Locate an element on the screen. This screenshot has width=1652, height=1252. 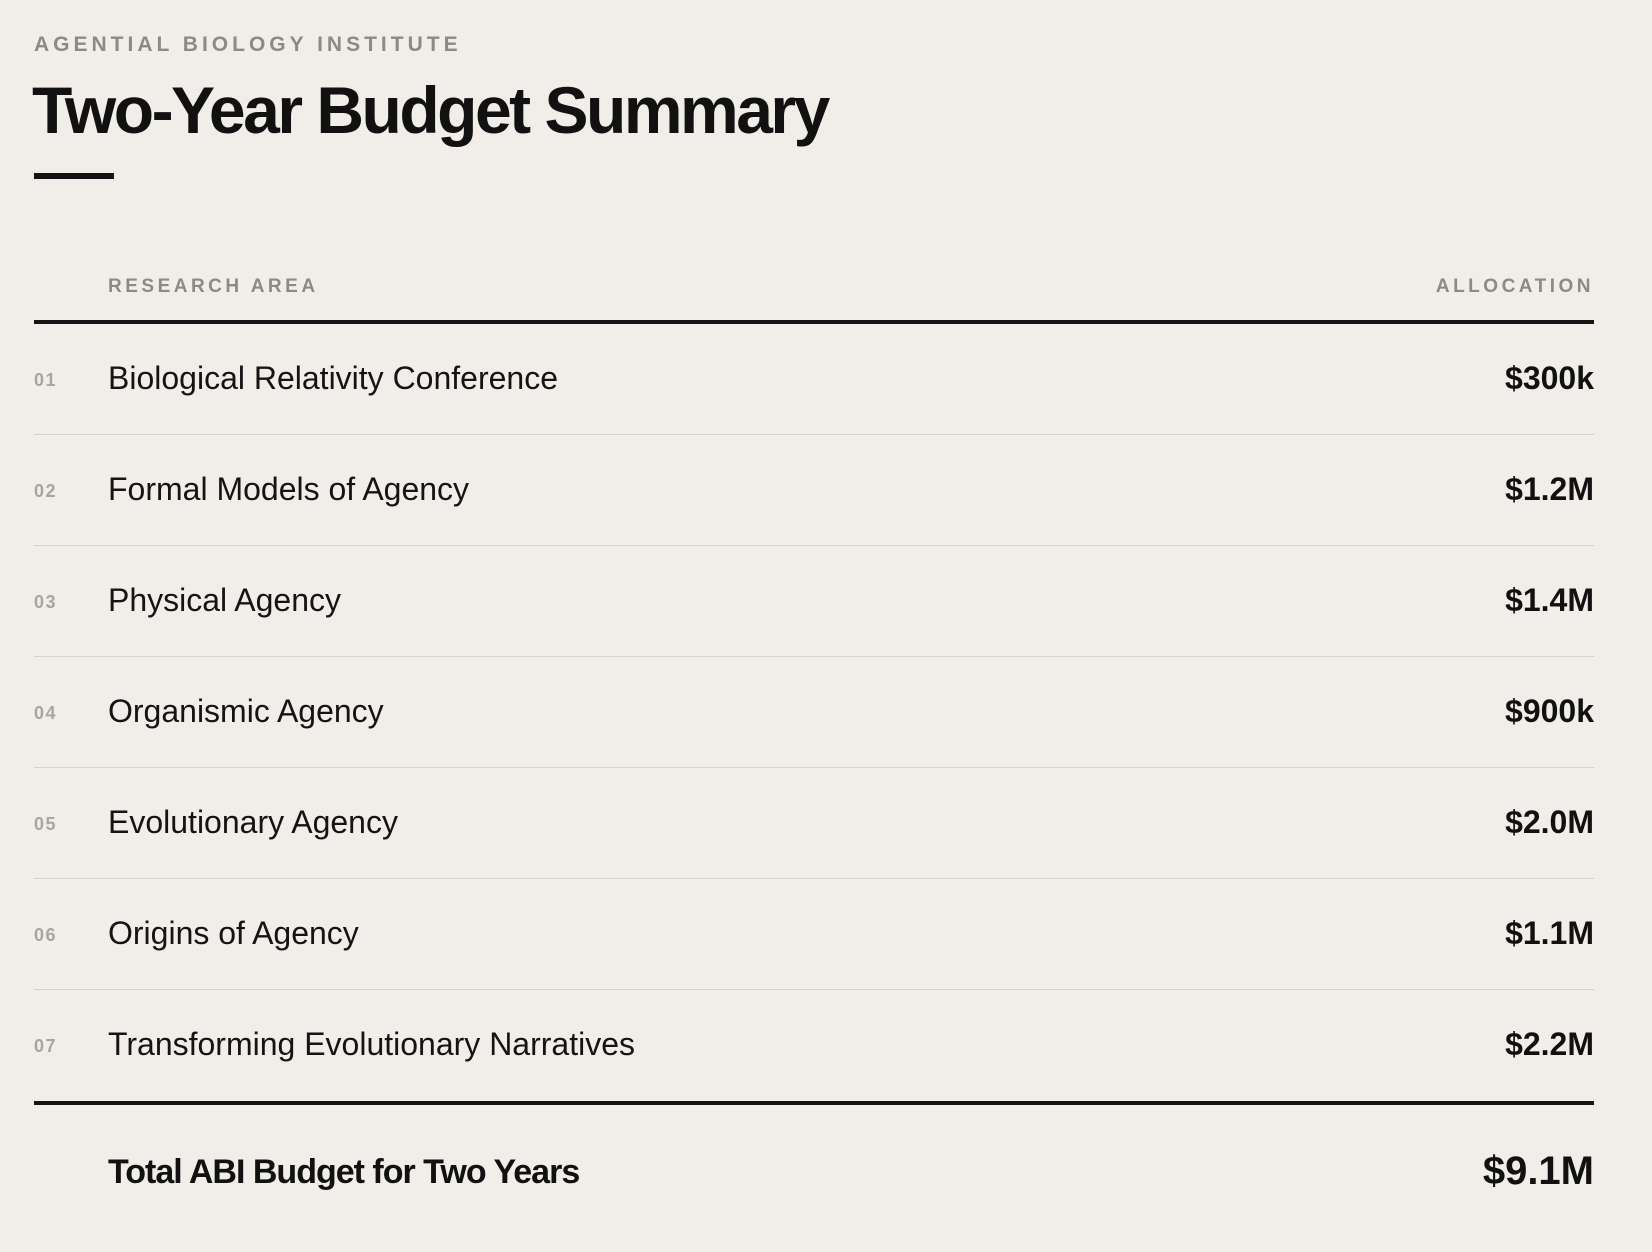
research-area-label: Biological Relativity Conference is located at coordinates (333, 378).